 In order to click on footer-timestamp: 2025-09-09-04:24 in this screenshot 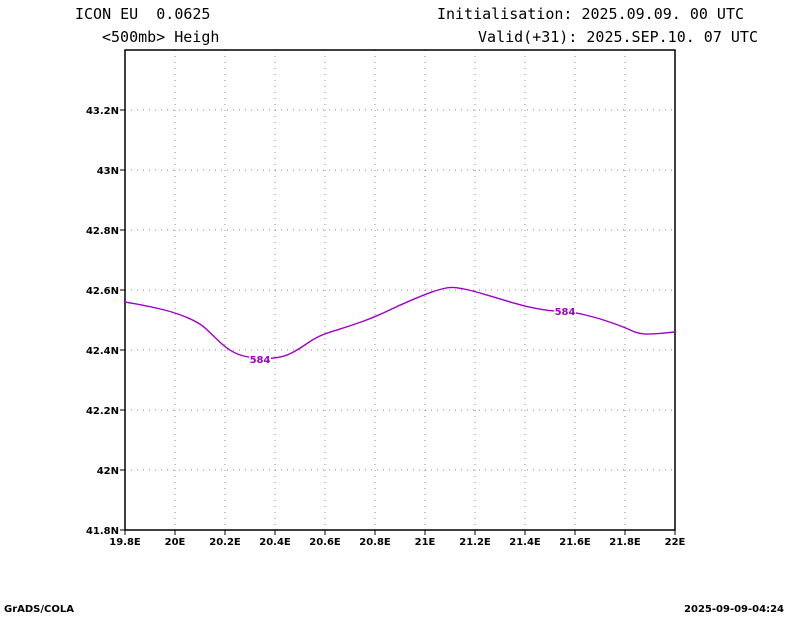, I will do `click(734, 609)`.